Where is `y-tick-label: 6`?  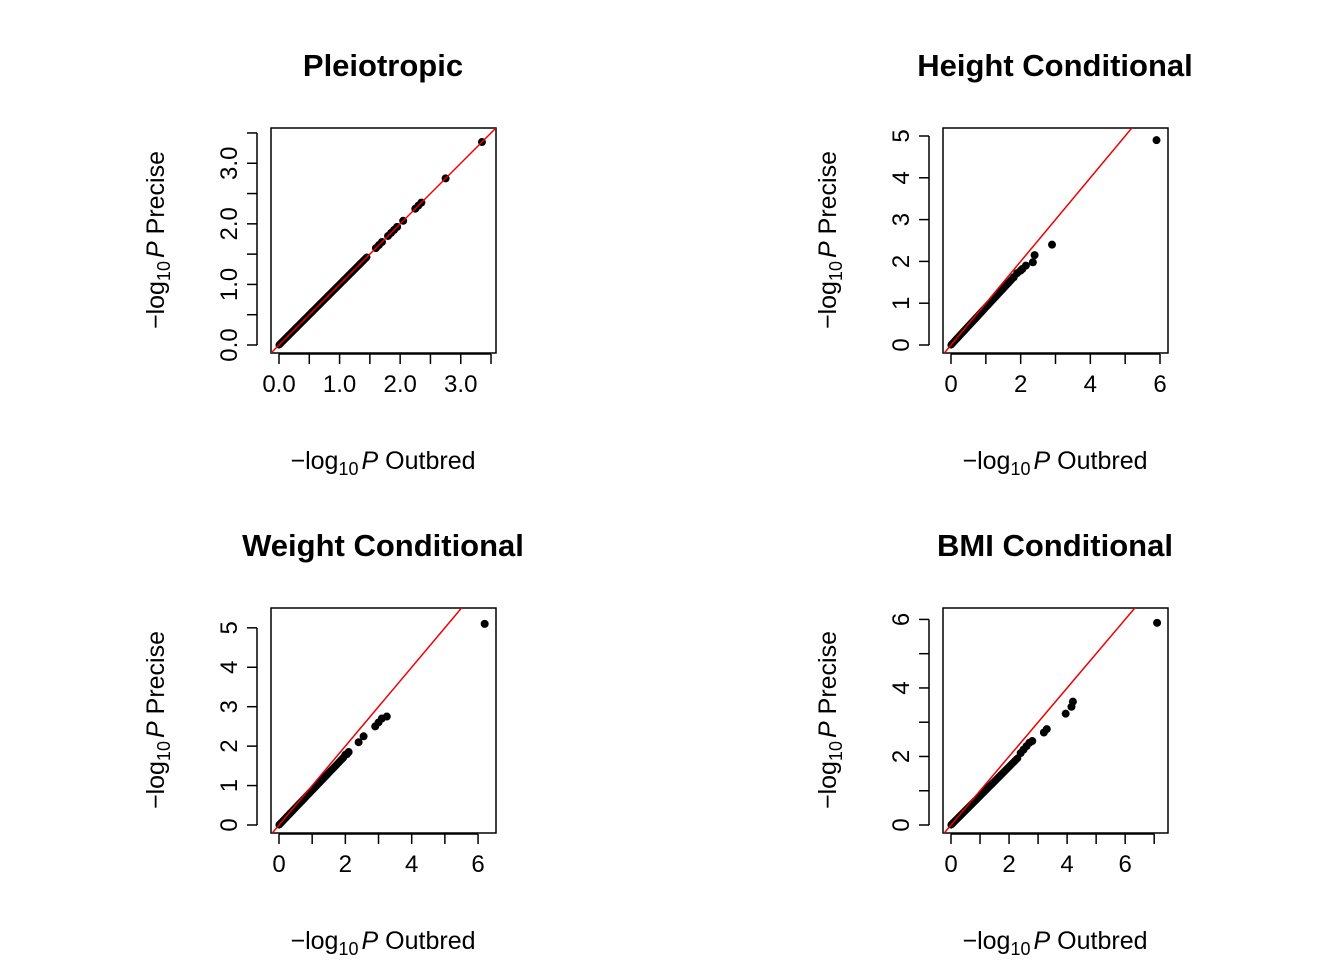 y-tick-label: 6 is located at coordinates (901, 619).